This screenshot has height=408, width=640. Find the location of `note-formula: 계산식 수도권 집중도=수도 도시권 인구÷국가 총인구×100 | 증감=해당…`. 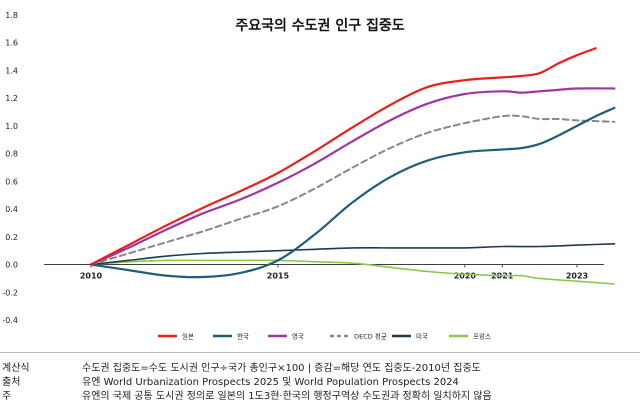

note-formula: 계산식 수도권 집중도=수도 도시권 인구÷국가 총인구×100 | 증감=해당… is located at coordinates (320, 369).